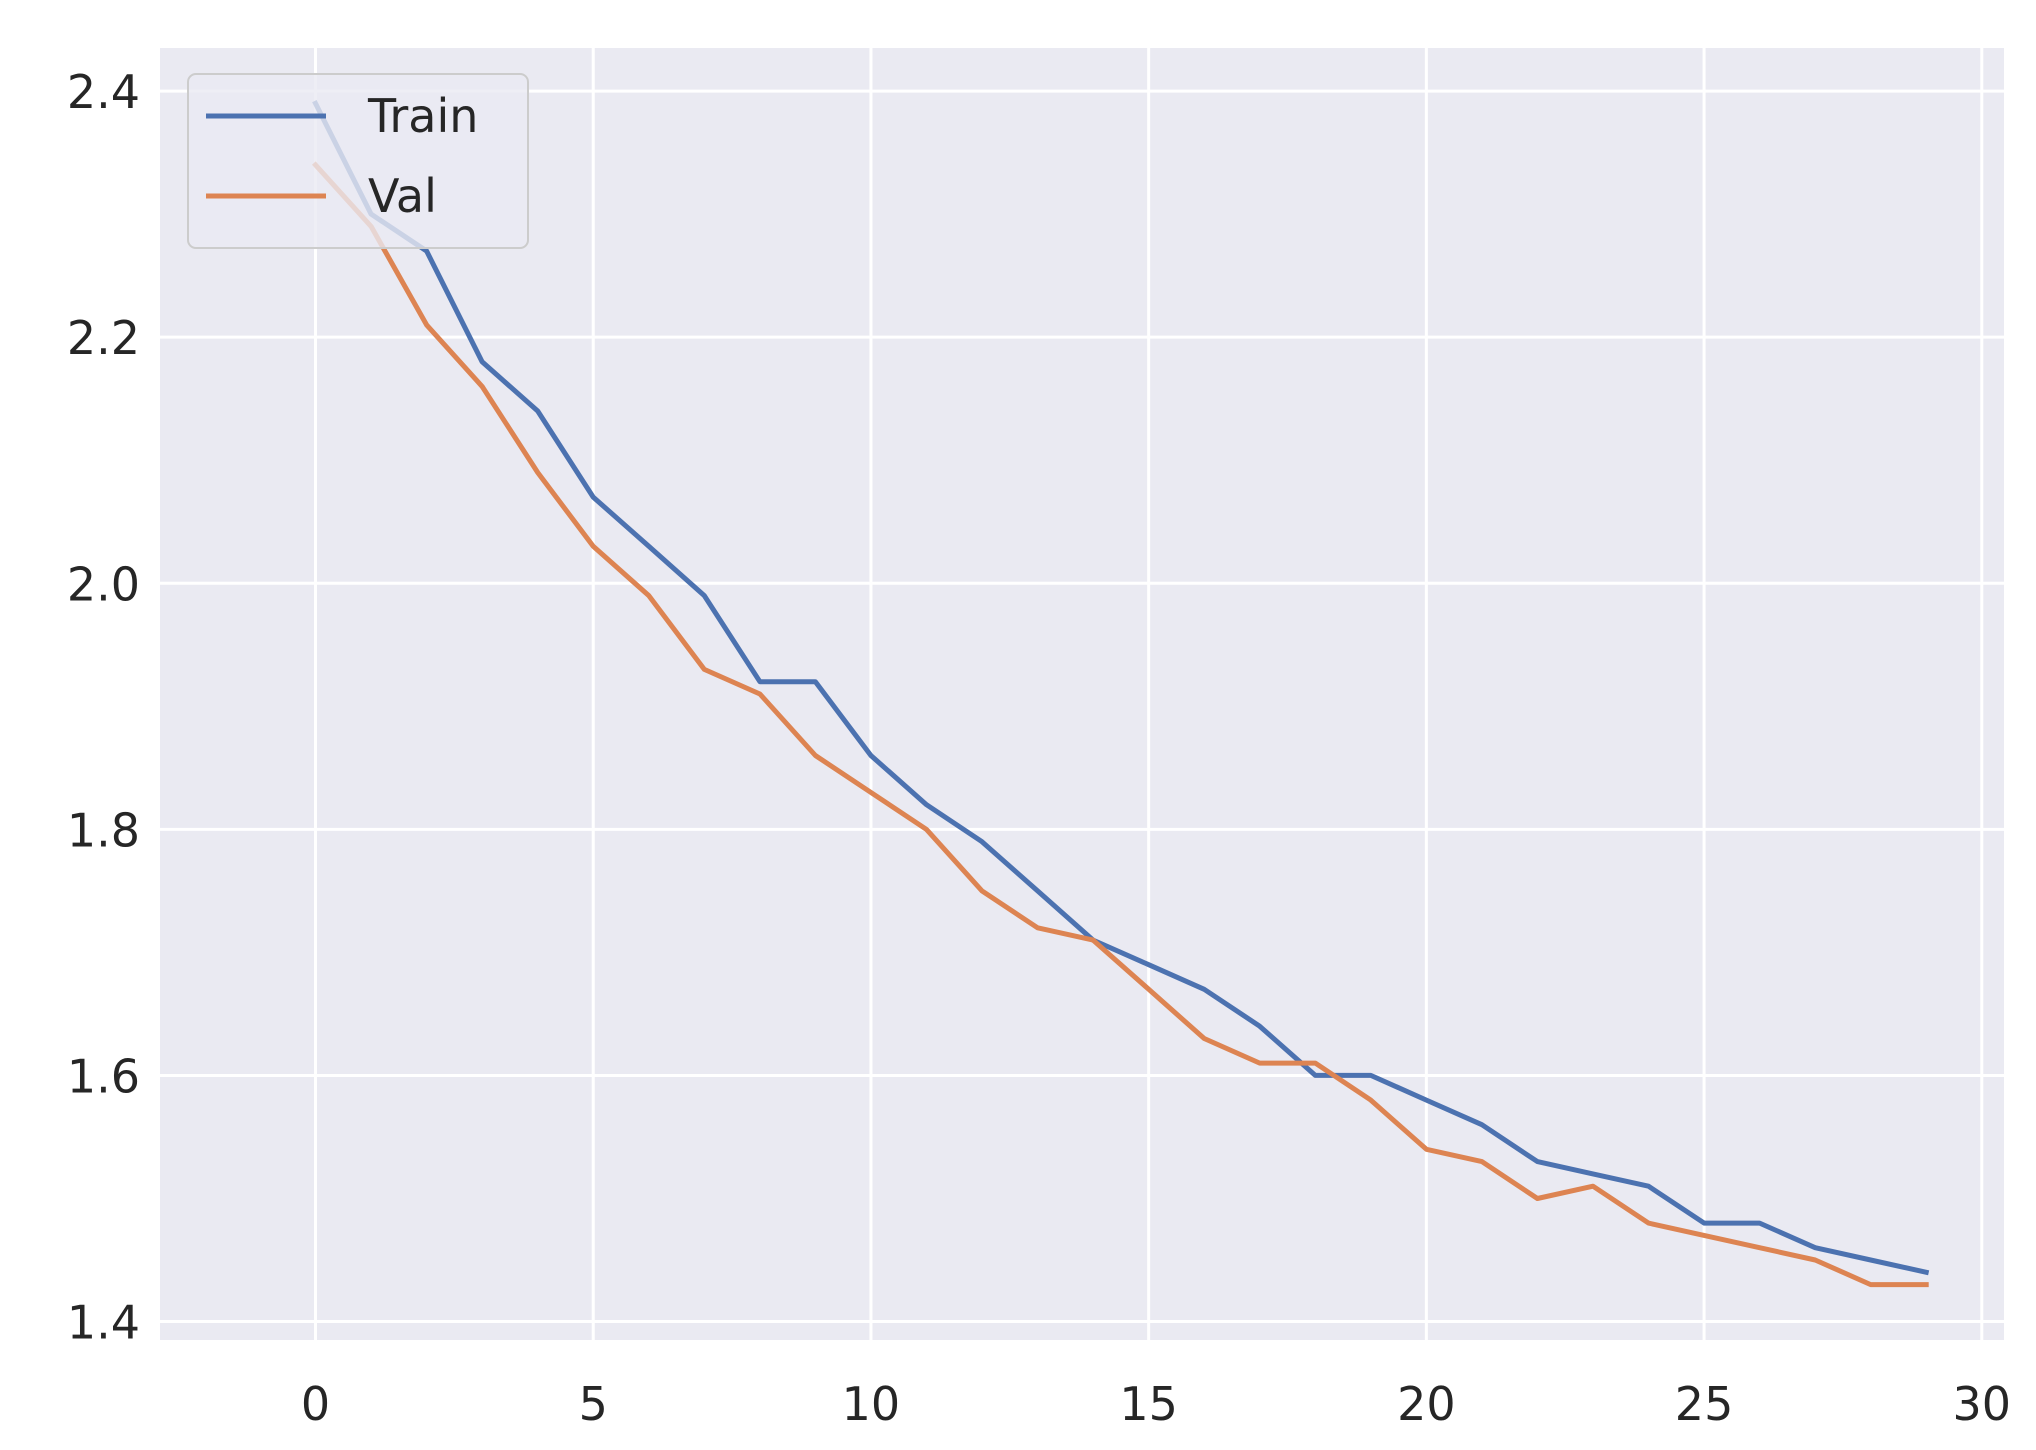  What do you see at coordinates (871, 1404) in the screenshot?
I see `x-tick-label: 10` at bounding box center [871, 1404].